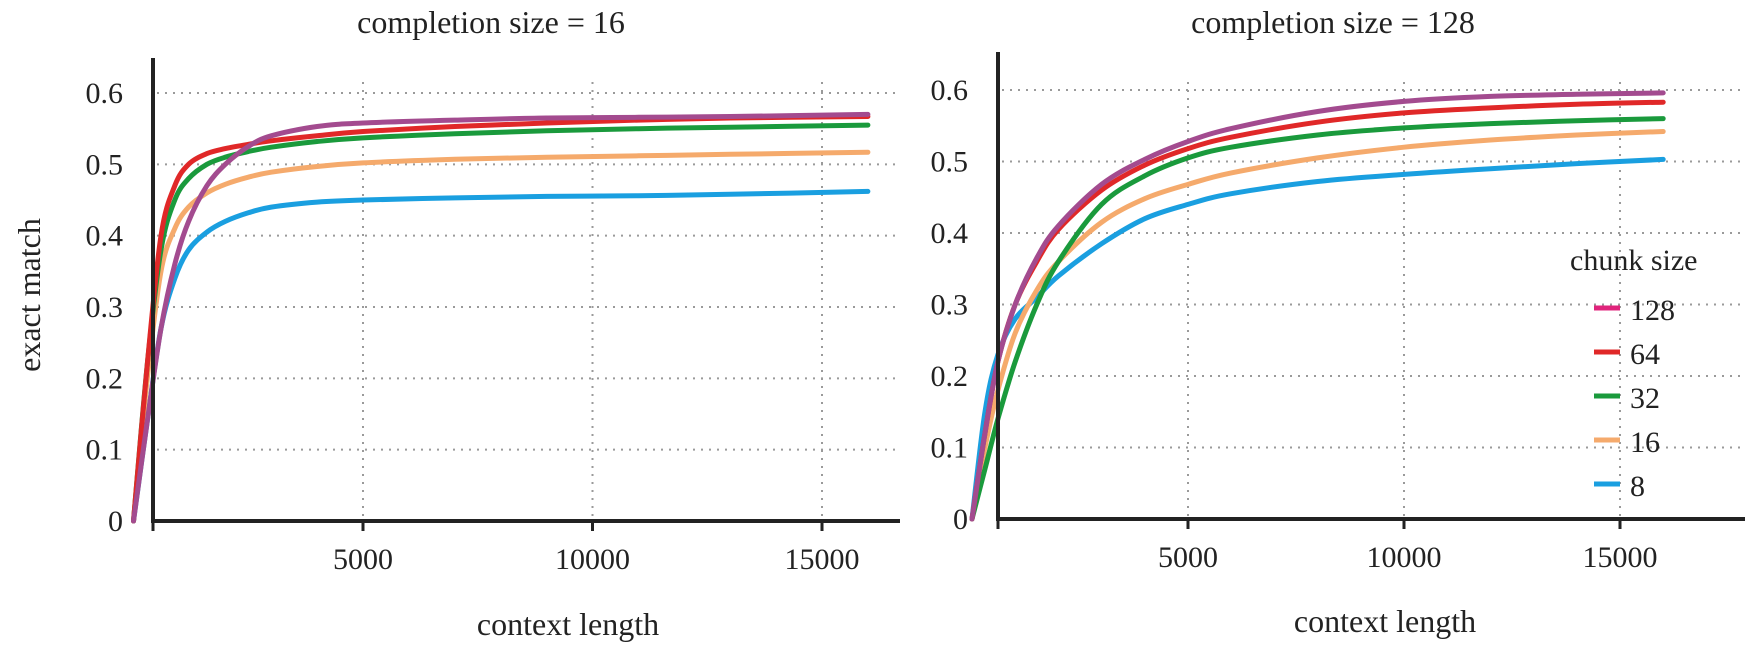 The image size is (1753, 650). I want to click on legend-label-16: 16, so click(1645, 442).